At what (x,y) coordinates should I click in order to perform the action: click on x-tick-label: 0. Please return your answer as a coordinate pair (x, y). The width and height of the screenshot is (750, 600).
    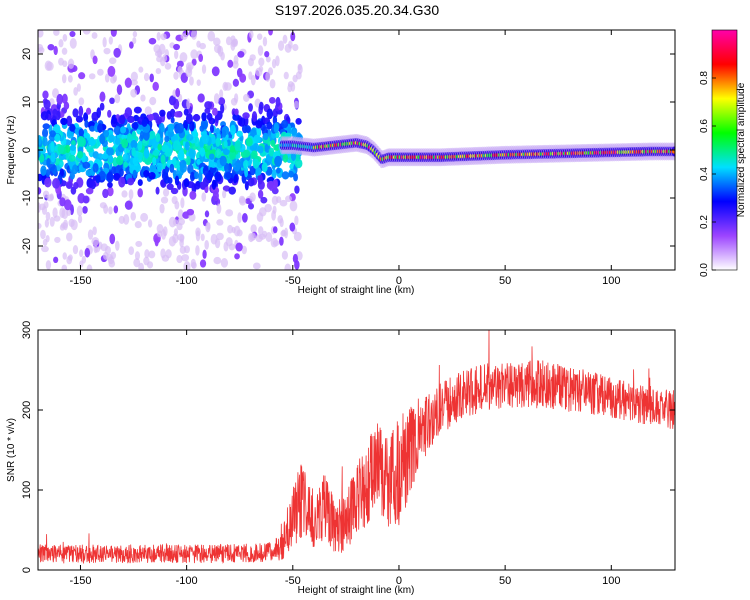
    Looking at the image, I should click on (399, 281).